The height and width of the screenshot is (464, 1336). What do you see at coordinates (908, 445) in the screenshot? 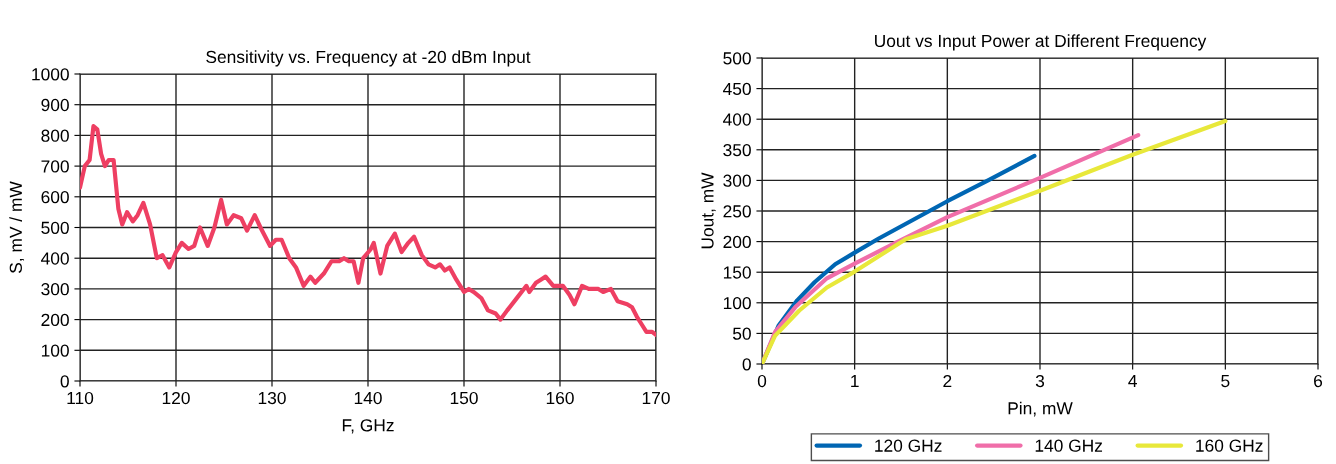
I see `legend-label: 120 GHz` at bounding box center [908, 445].